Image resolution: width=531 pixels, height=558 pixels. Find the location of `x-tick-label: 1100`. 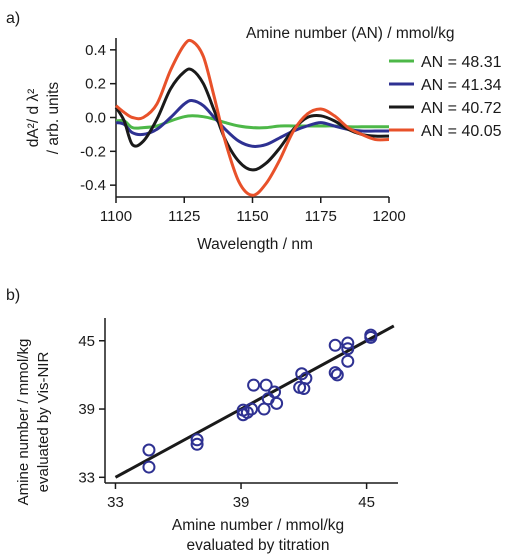

x-tick-label: 1100 is located at coordinates (116, 216).